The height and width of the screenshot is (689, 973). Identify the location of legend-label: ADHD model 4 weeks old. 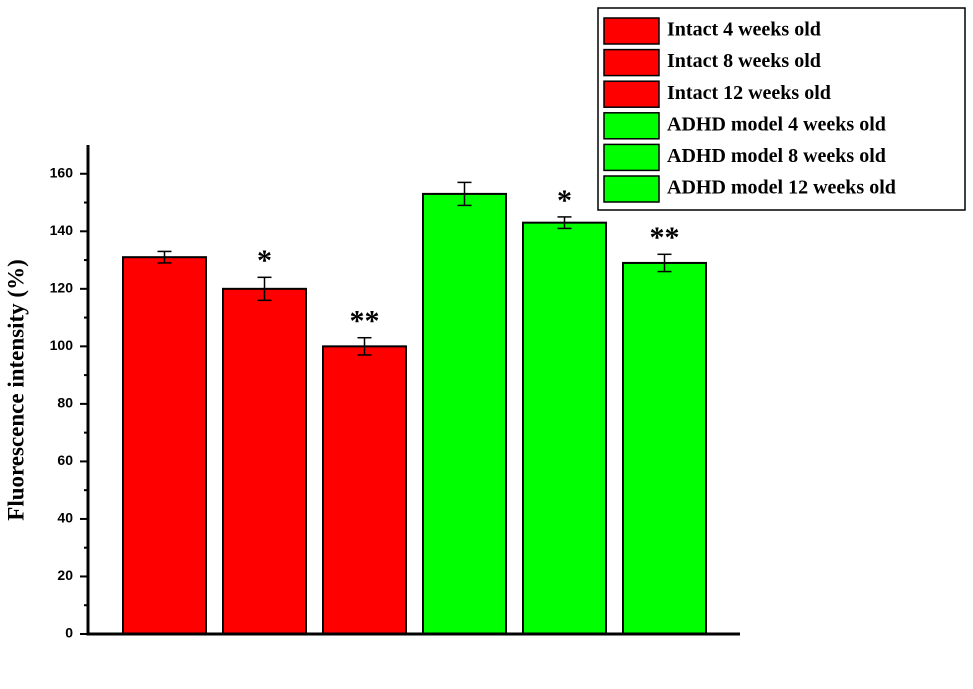
(776, 124).